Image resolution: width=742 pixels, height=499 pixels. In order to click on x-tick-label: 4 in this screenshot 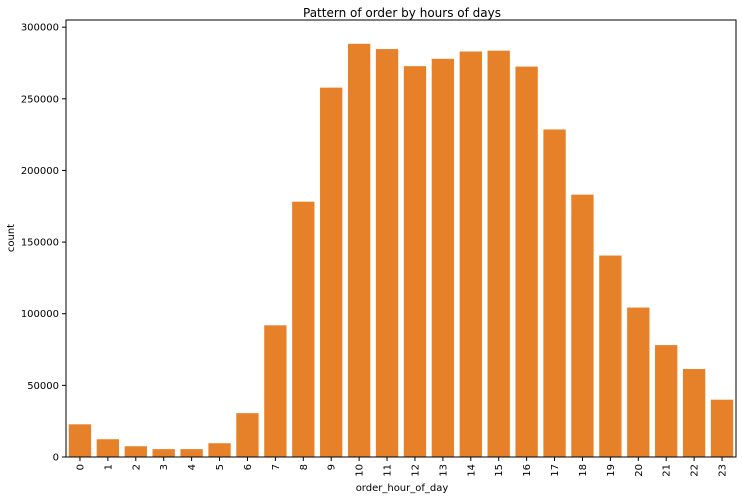, I will do `click(192, 467)`.